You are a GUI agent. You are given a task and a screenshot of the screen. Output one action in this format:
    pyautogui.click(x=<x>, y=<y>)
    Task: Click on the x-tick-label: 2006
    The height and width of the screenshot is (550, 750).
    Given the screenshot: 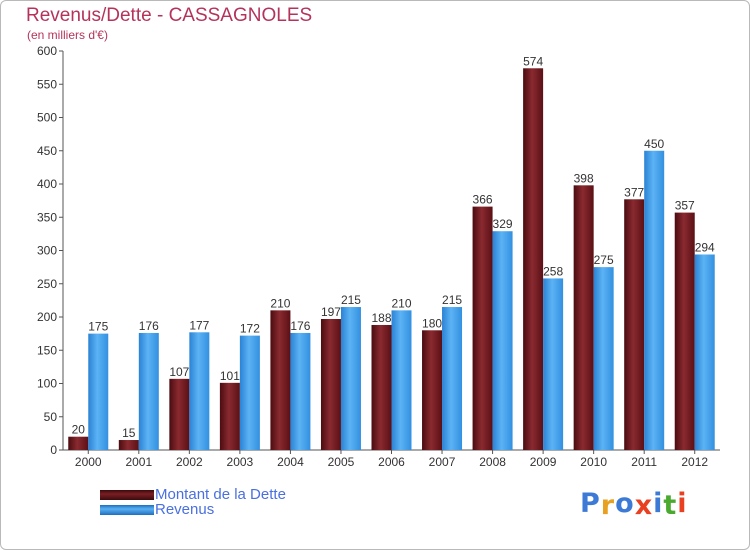 What is the action you would take?
    pyautogui.click(x=391, y=462)
    